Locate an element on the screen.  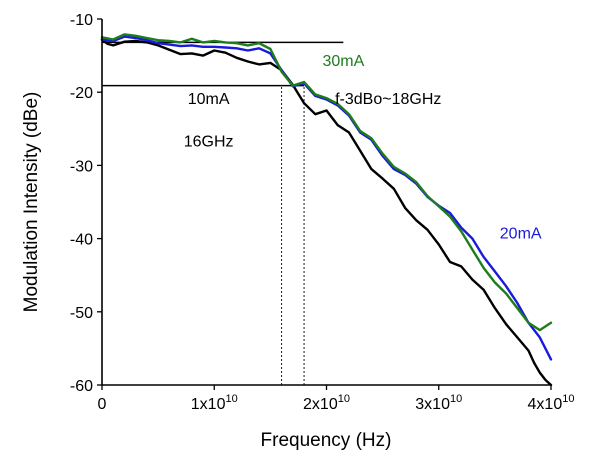
y-tick-label: -40 is located at coordinates (81, 240).